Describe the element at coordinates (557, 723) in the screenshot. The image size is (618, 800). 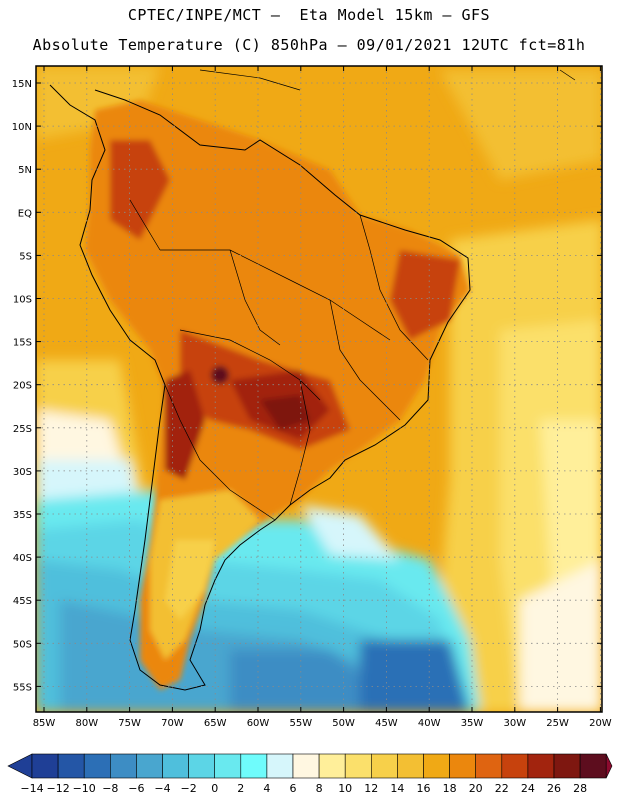
I see `lon-tick-label: 25W` at that location.